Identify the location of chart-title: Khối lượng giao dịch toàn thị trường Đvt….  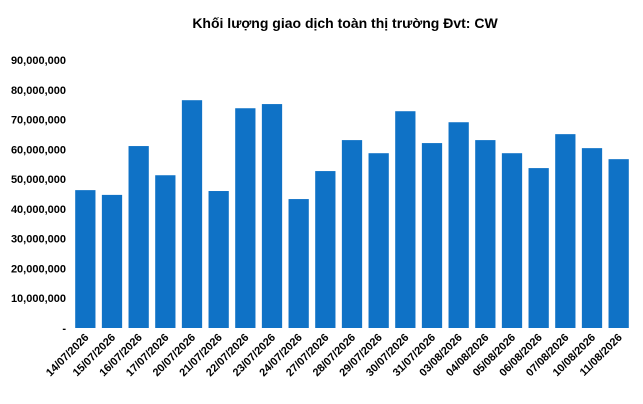
(345, 23).